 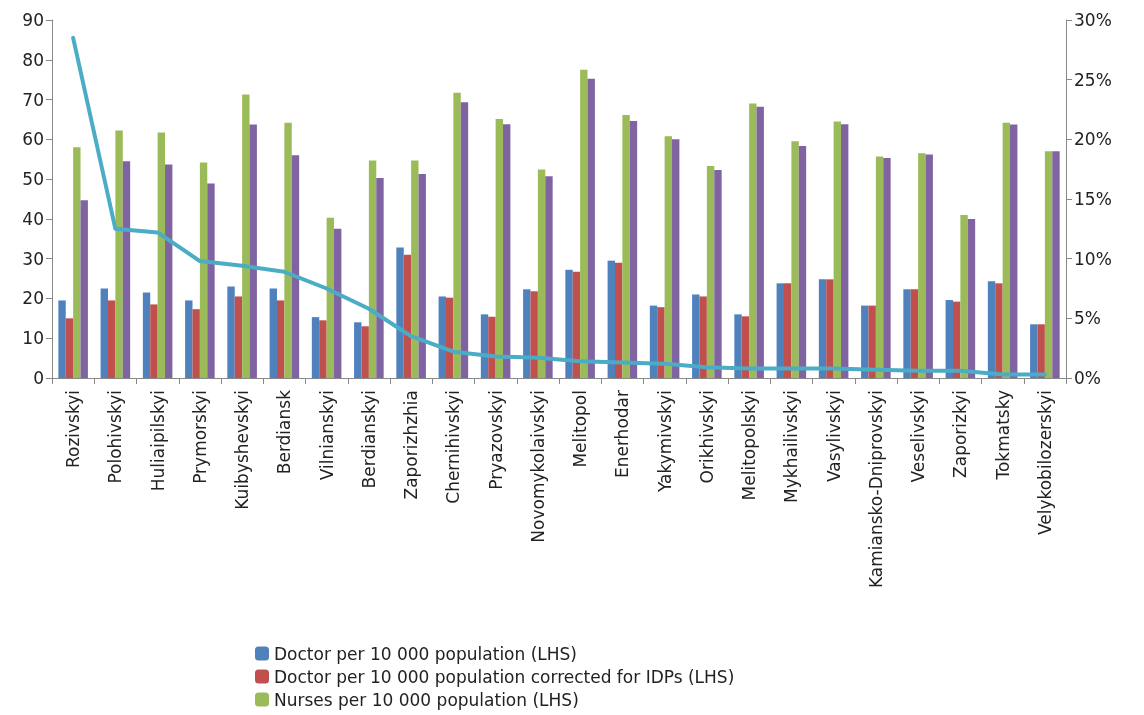 What do you see at coordinates (504, 676) in the screenshot?
I see `legend-label: Doctor per 10 000 population corrected for IDPs (LHS)` at bounding box center [504, 676].